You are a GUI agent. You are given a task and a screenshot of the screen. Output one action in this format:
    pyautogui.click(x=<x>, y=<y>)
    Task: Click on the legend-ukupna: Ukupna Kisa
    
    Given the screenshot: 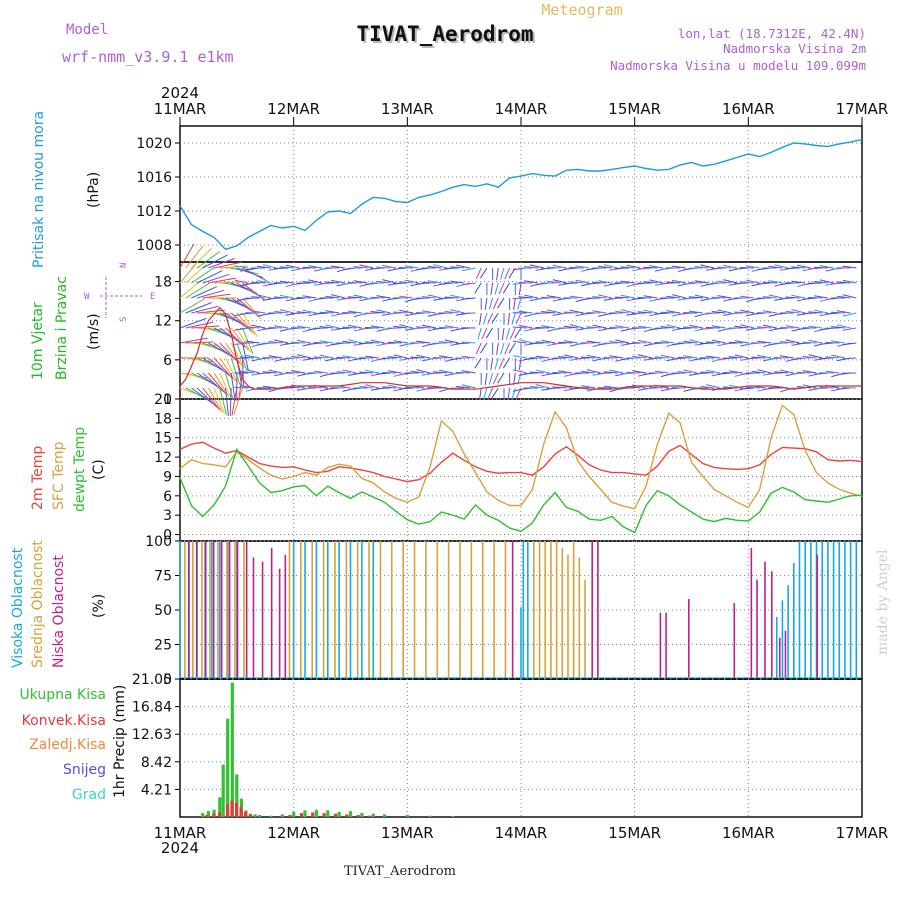 What is the action you would take?
    pyautogui.click(x=62, y=695)
    